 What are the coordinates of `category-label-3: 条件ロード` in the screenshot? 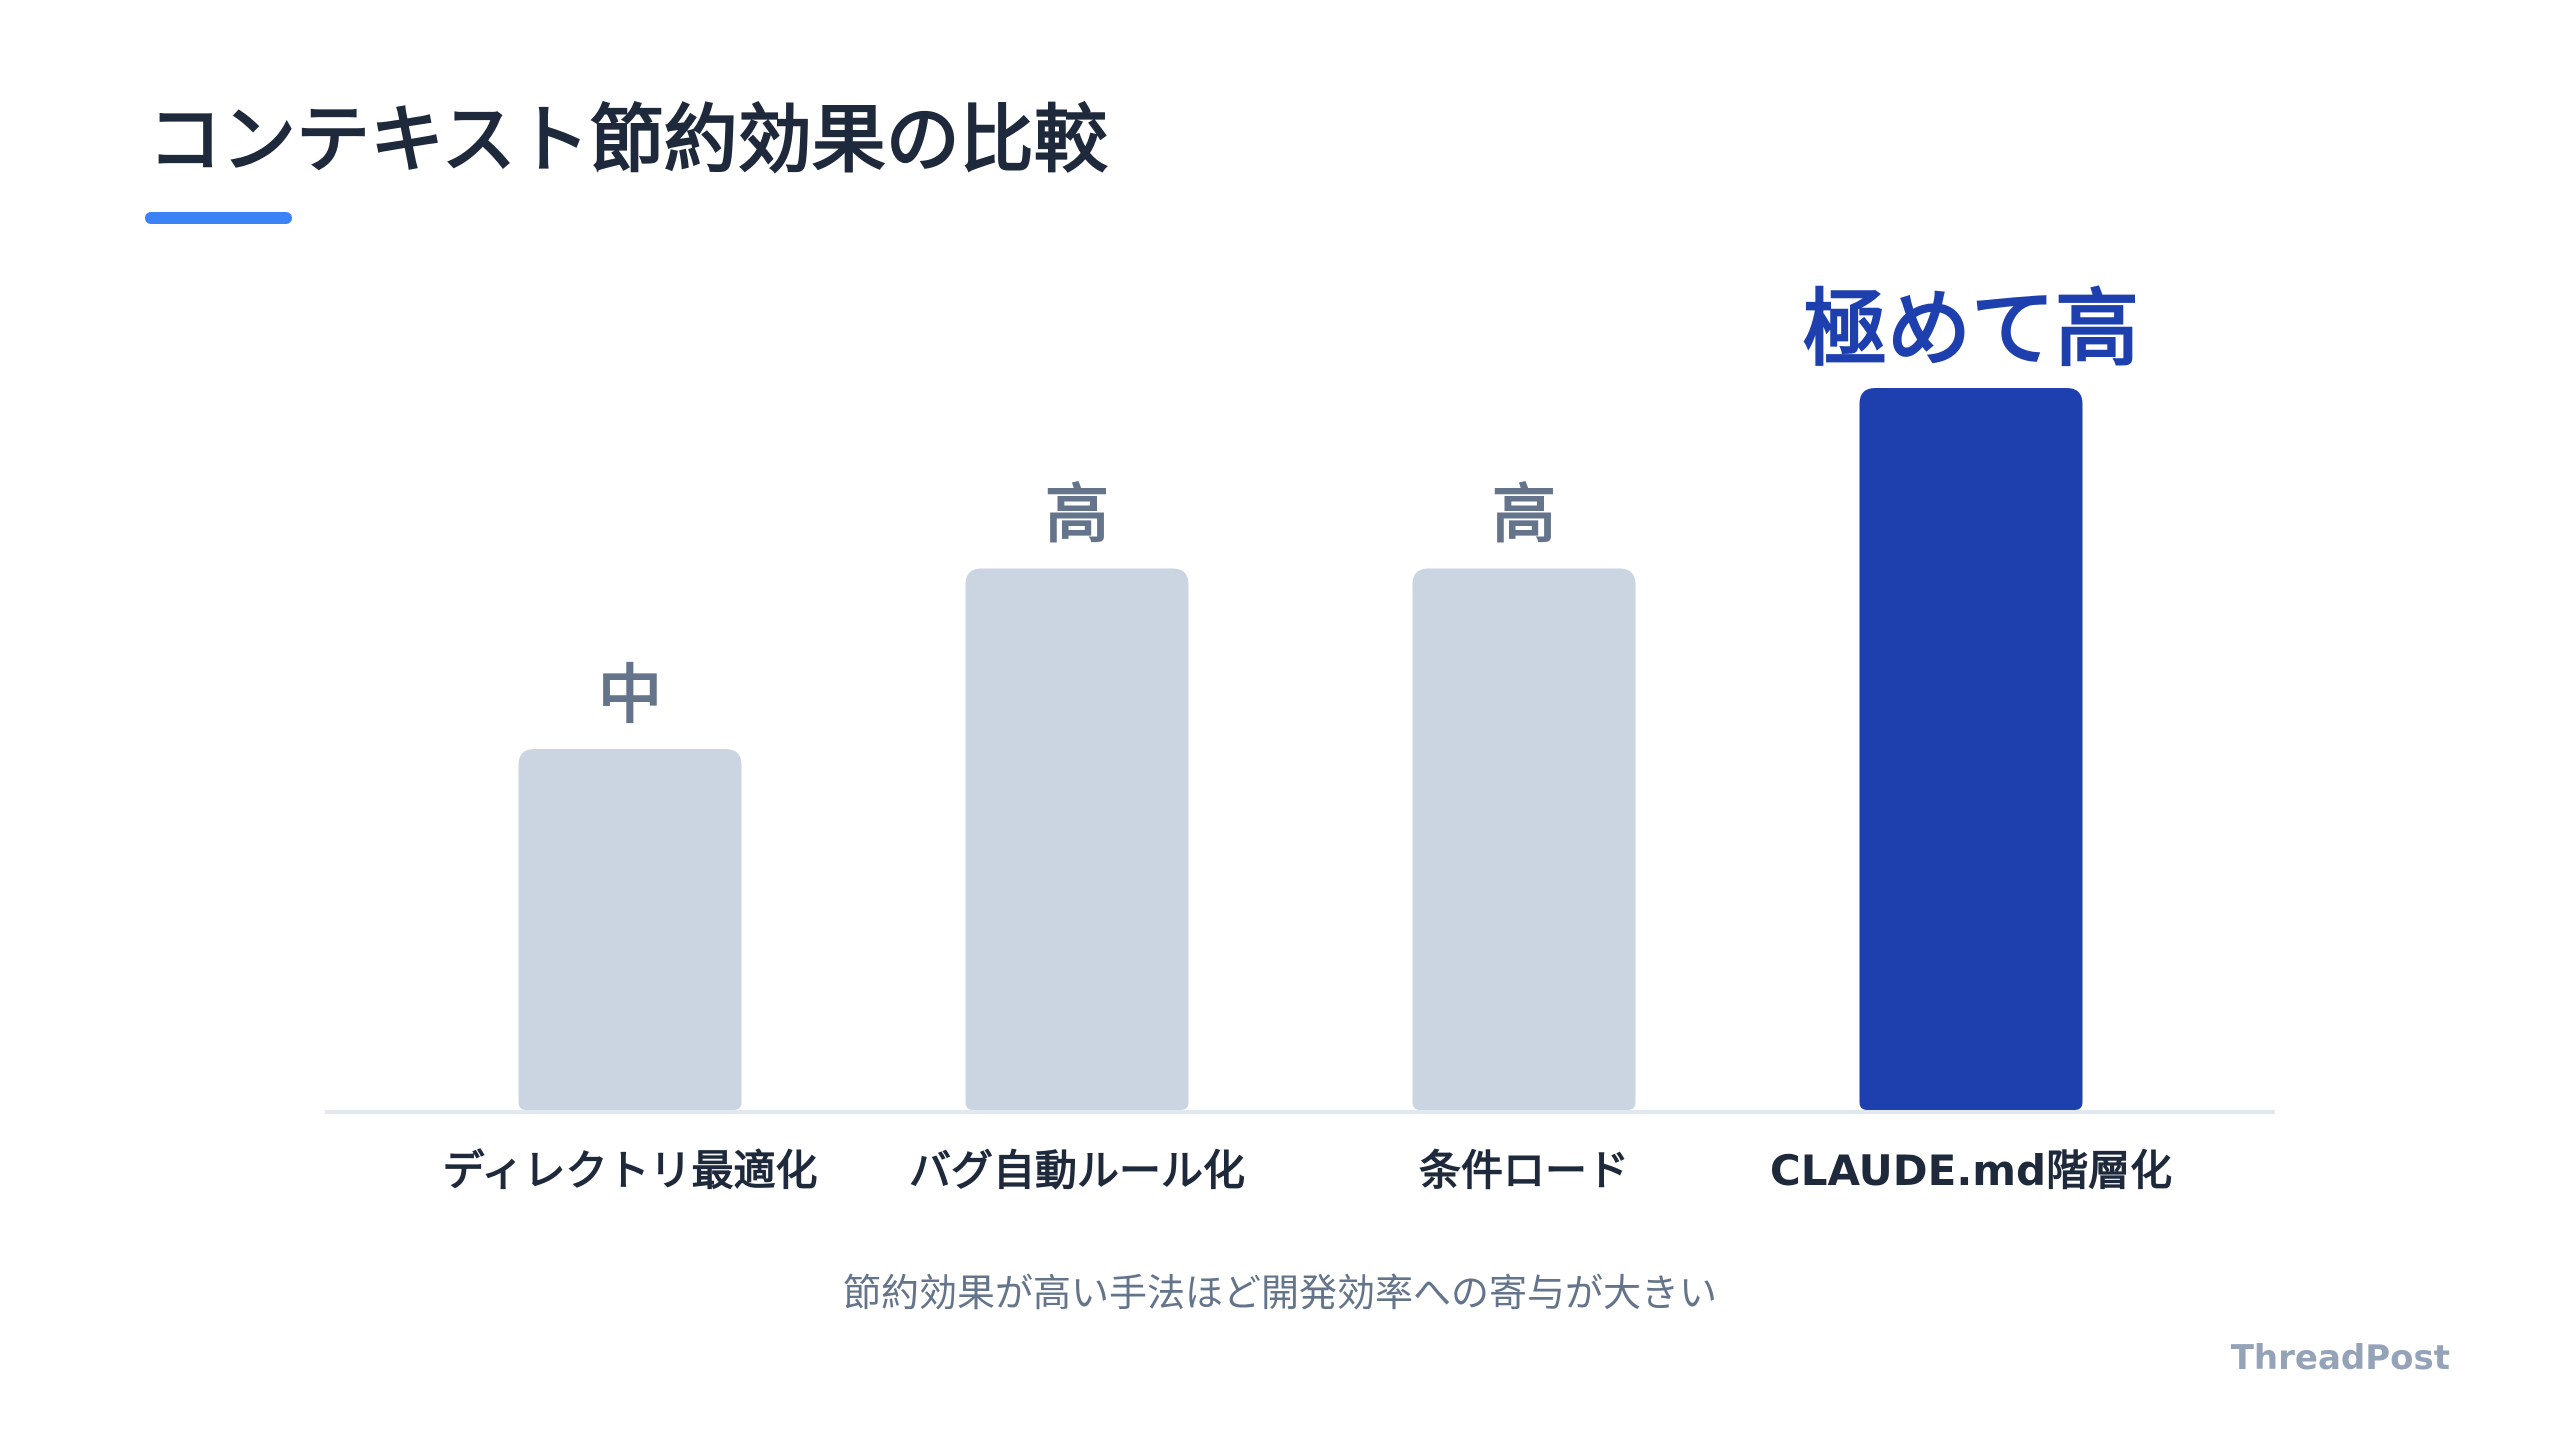 It's located at (1524, 1170).